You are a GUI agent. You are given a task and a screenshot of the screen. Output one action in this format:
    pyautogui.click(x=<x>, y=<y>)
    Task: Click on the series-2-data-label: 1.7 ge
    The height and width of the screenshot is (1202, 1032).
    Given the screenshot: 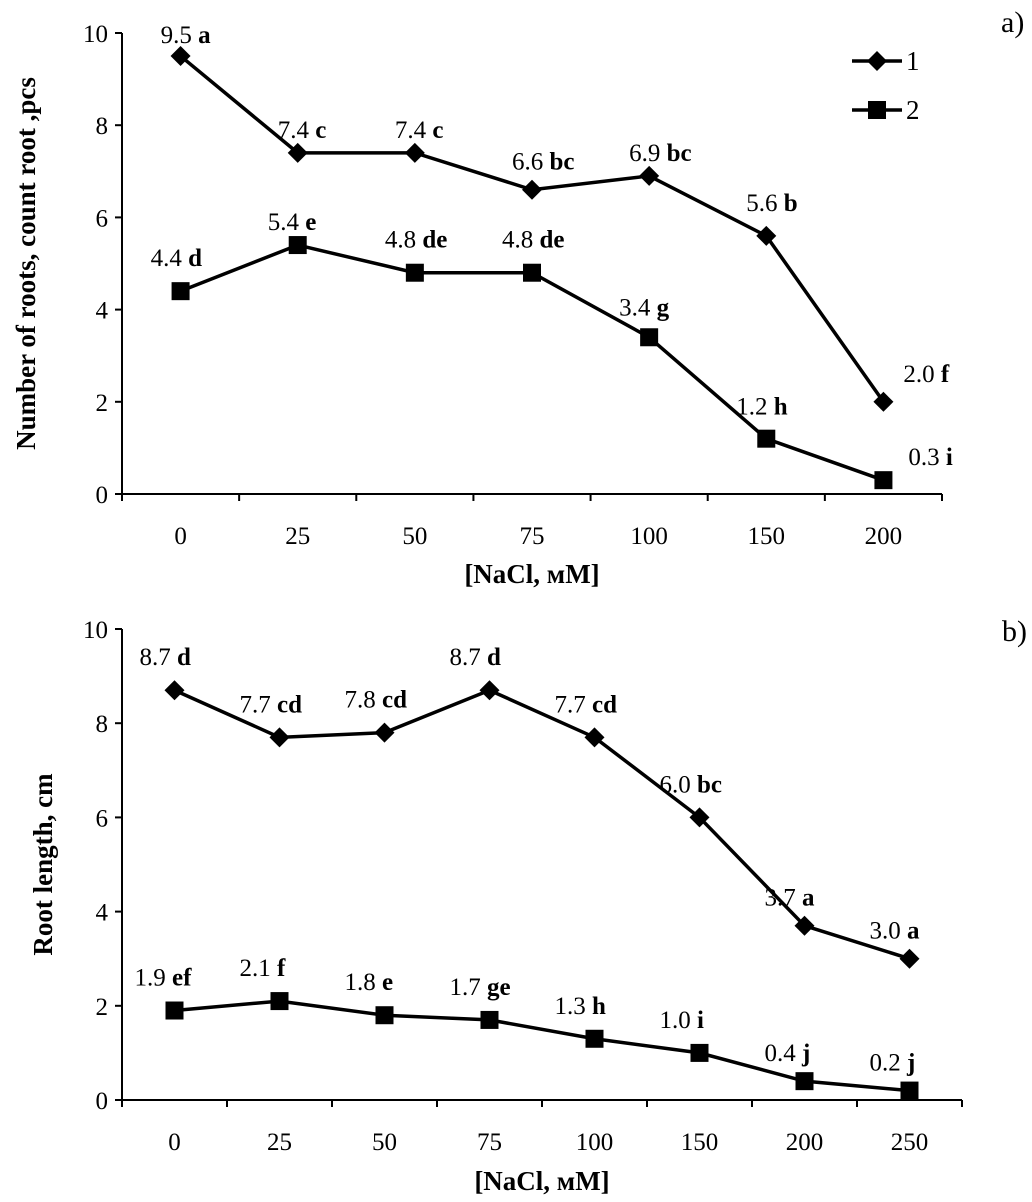 What is the action you would take?
    pyautogui.click(x=480, y=987)
    